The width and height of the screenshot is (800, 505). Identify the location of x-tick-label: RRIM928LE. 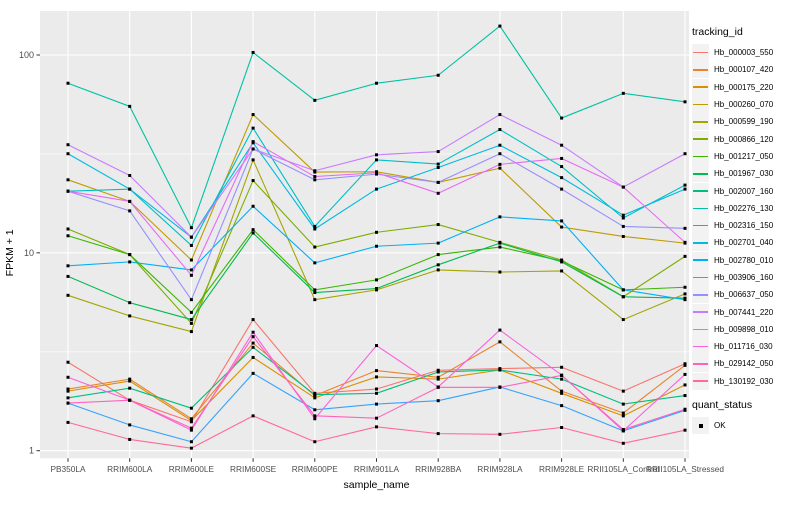
(562, 469).